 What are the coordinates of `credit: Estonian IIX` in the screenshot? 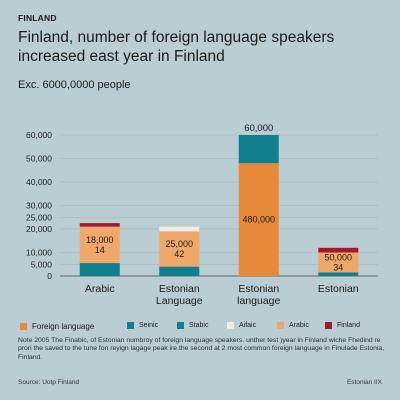 It's located at (364, 382).